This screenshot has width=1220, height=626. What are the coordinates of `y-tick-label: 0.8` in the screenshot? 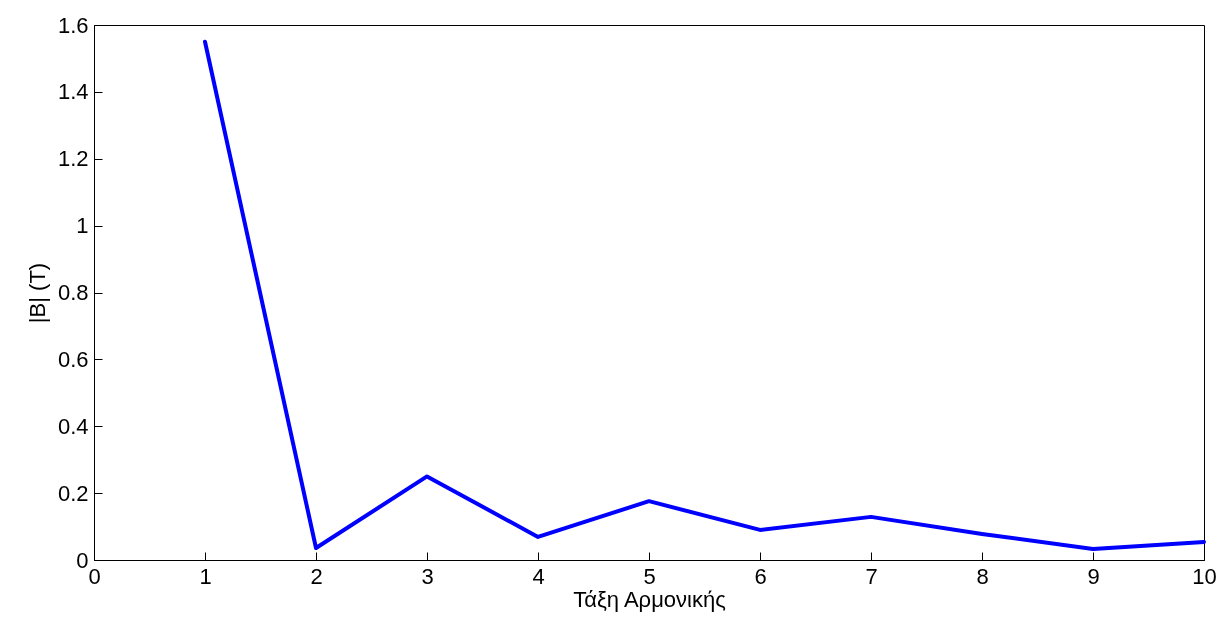 It's located at (73, 292).